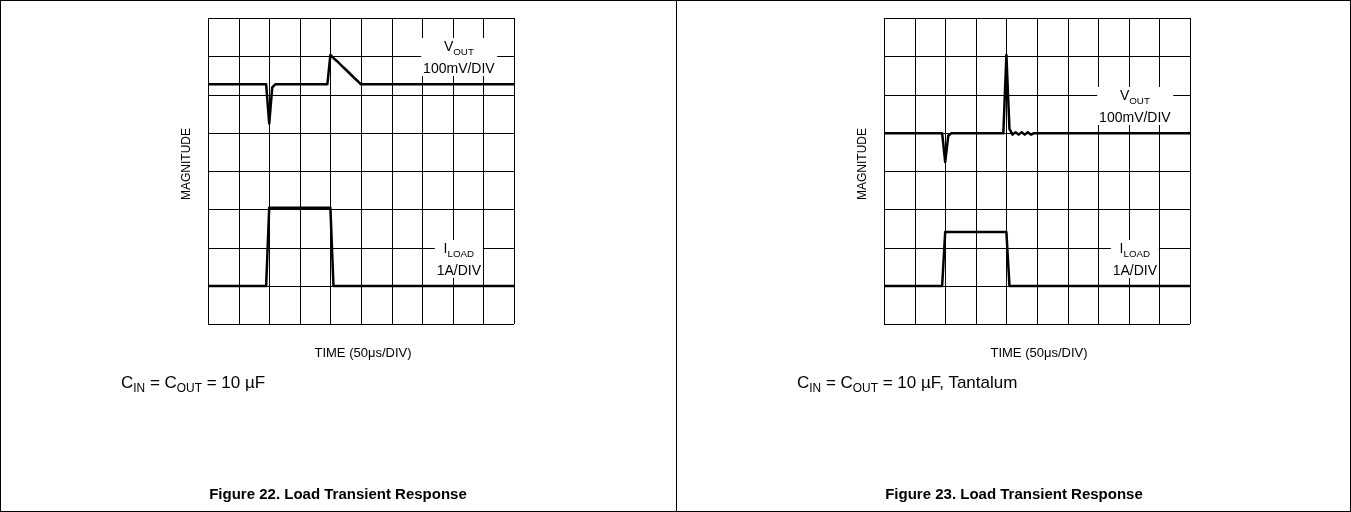  What do you see at coordinates (193, 384) in the screenshot?
I see `text: C$_{IN}$ = C$_{OUT}$ = 10 µF` at bounding box center [193, 384].